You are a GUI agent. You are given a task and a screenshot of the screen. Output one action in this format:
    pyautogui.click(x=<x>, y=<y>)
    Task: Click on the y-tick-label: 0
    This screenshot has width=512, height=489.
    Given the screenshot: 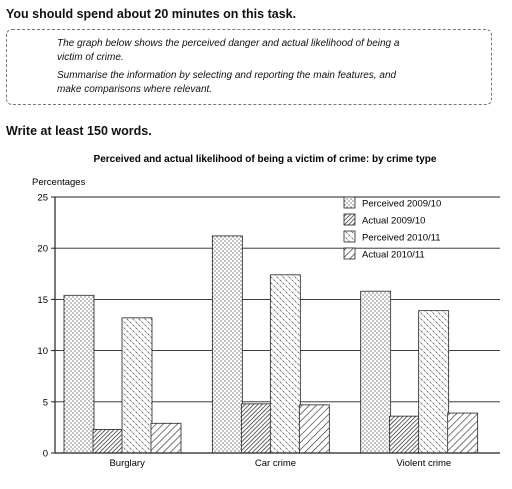 What is the action you would take?
    pyautogui.click(x=45, y=454)
    